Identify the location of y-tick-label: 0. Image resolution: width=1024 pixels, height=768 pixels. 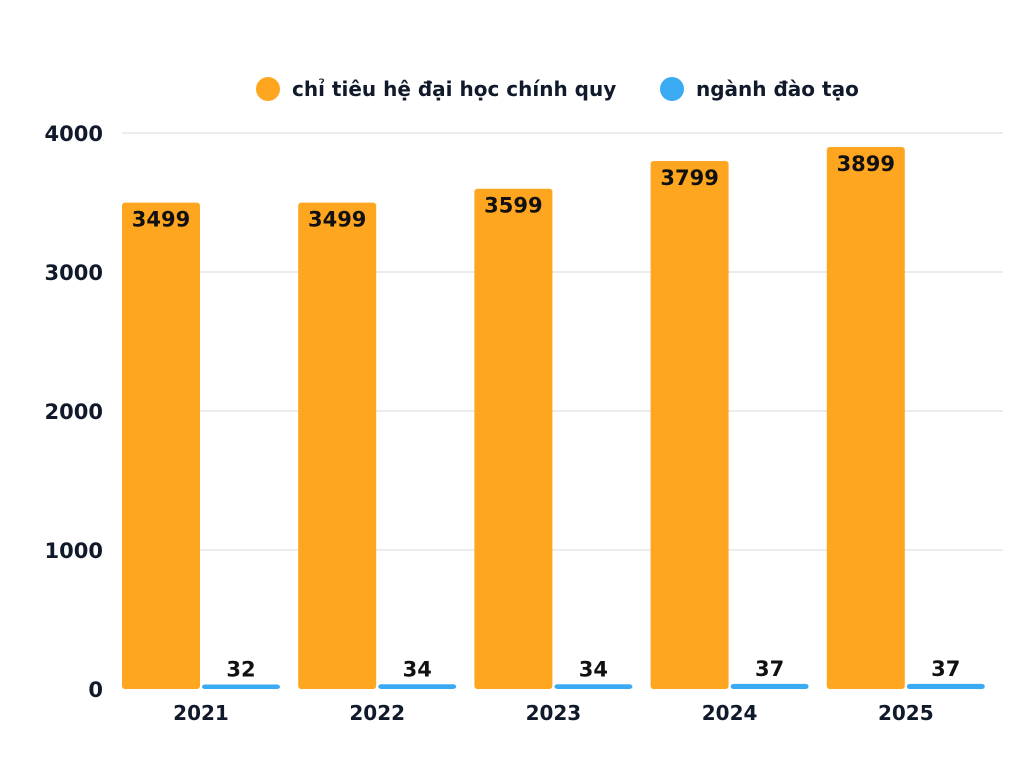
(95, 690).